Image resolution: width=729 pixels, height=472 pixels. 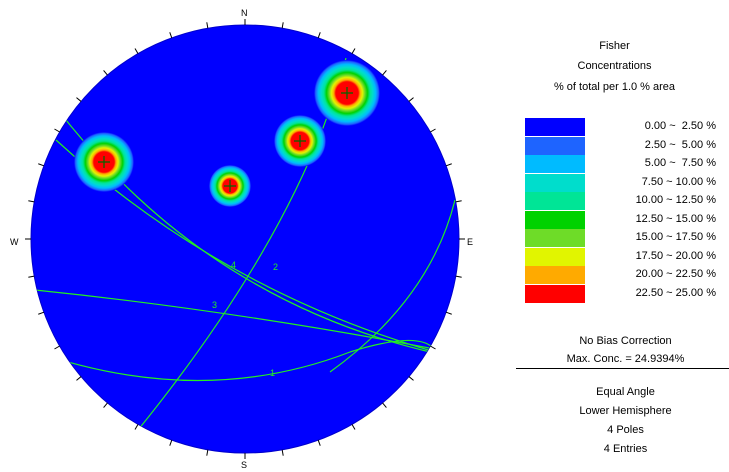 I want to click on legend-range-label: 15.00 ~ 17.50 %, so click(x=675, y=237).